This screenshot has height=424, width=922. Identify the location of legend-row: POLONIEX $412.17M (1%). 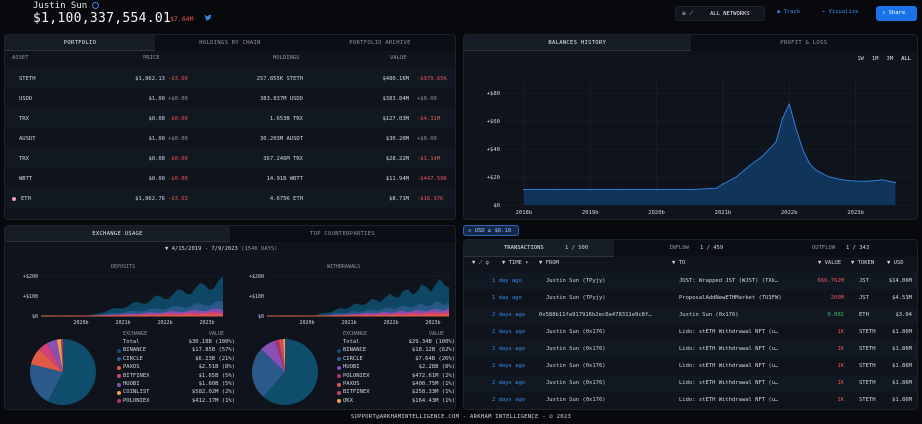
(176, 402).